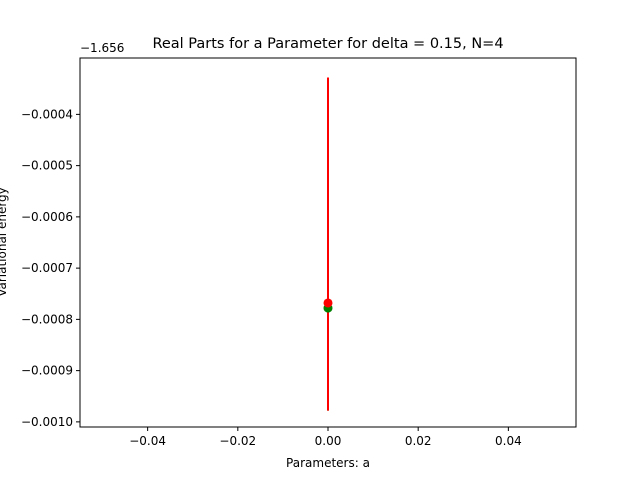  I want to click on x-tick-label: 0.02, so click(418, 441).